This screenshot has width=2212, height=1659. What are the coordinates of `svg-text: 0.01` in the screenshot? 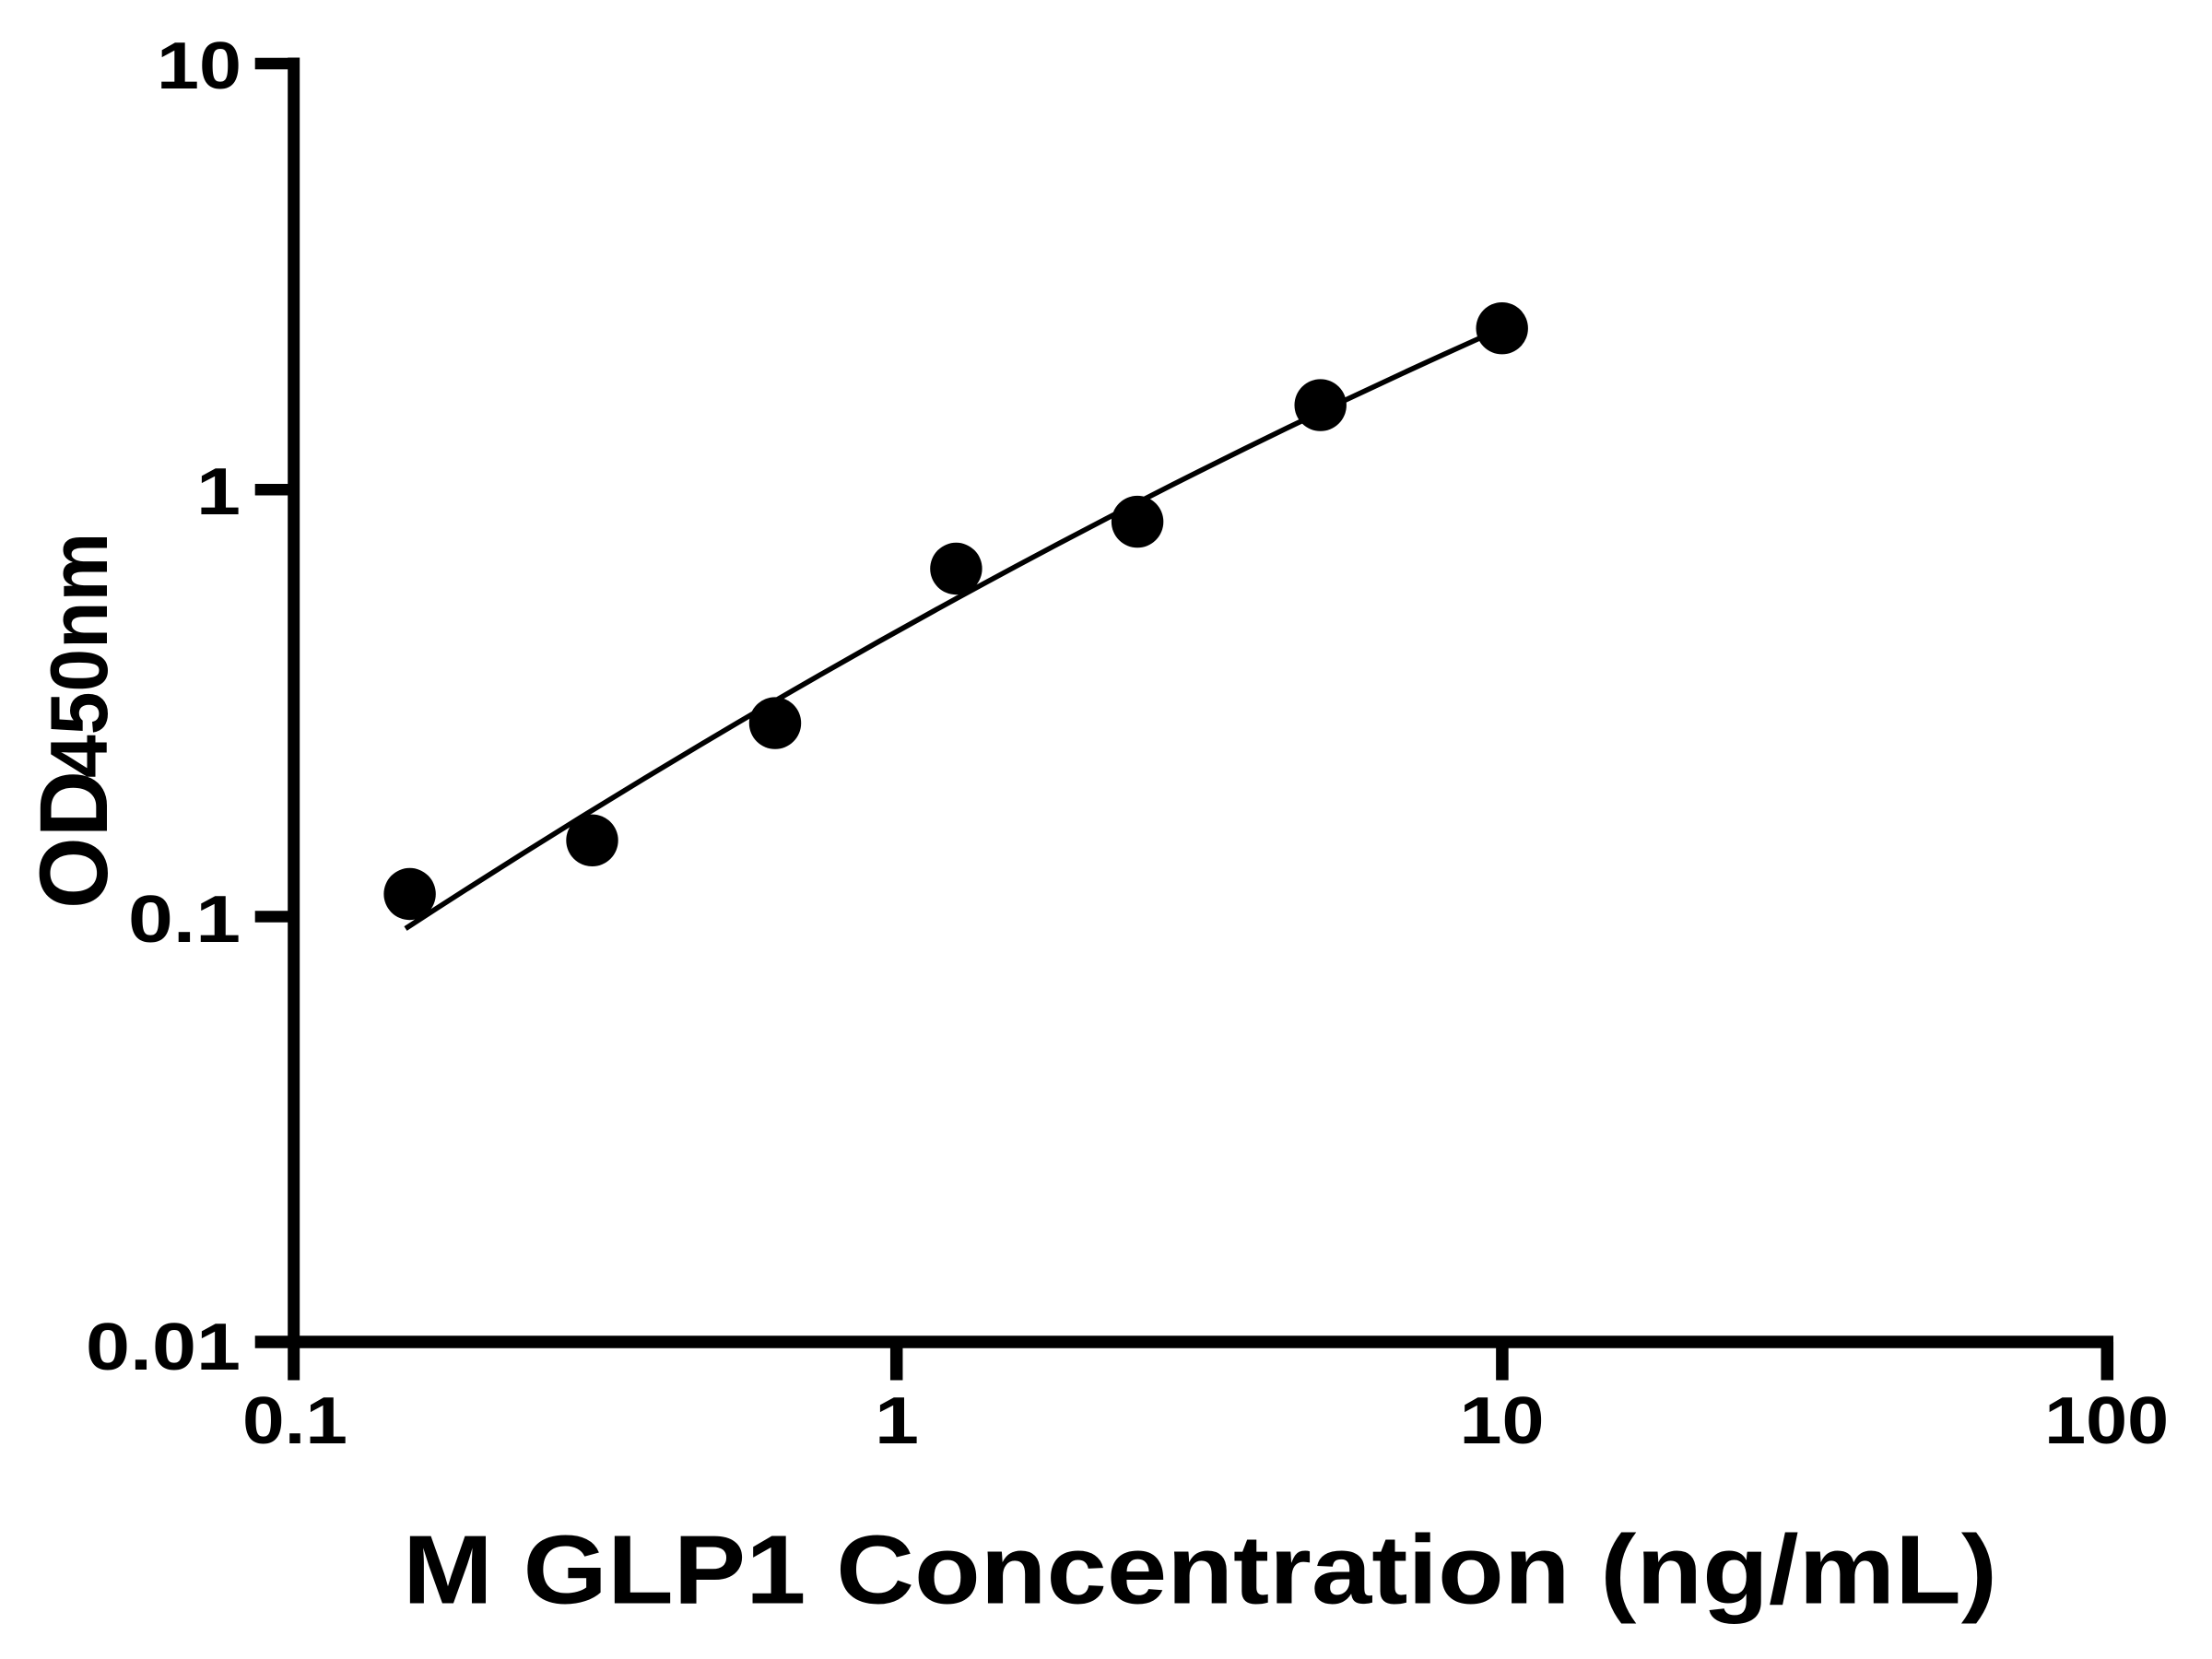 It's located at (163, 1347).